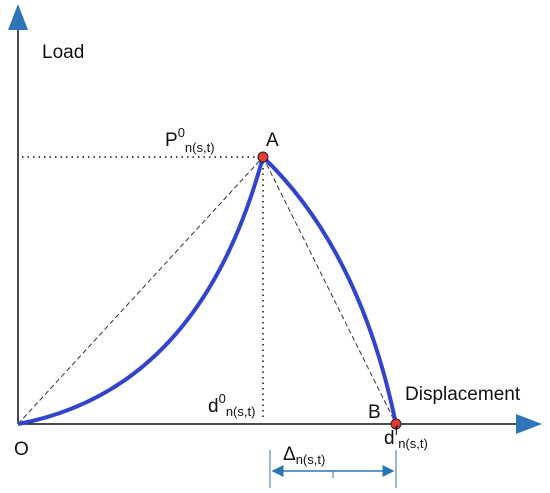 The height and width of the screenshot is (493, 550). Describe the element at coordinates (529, 424) in the screenshot. I see `x-axis-arrow` at that location.